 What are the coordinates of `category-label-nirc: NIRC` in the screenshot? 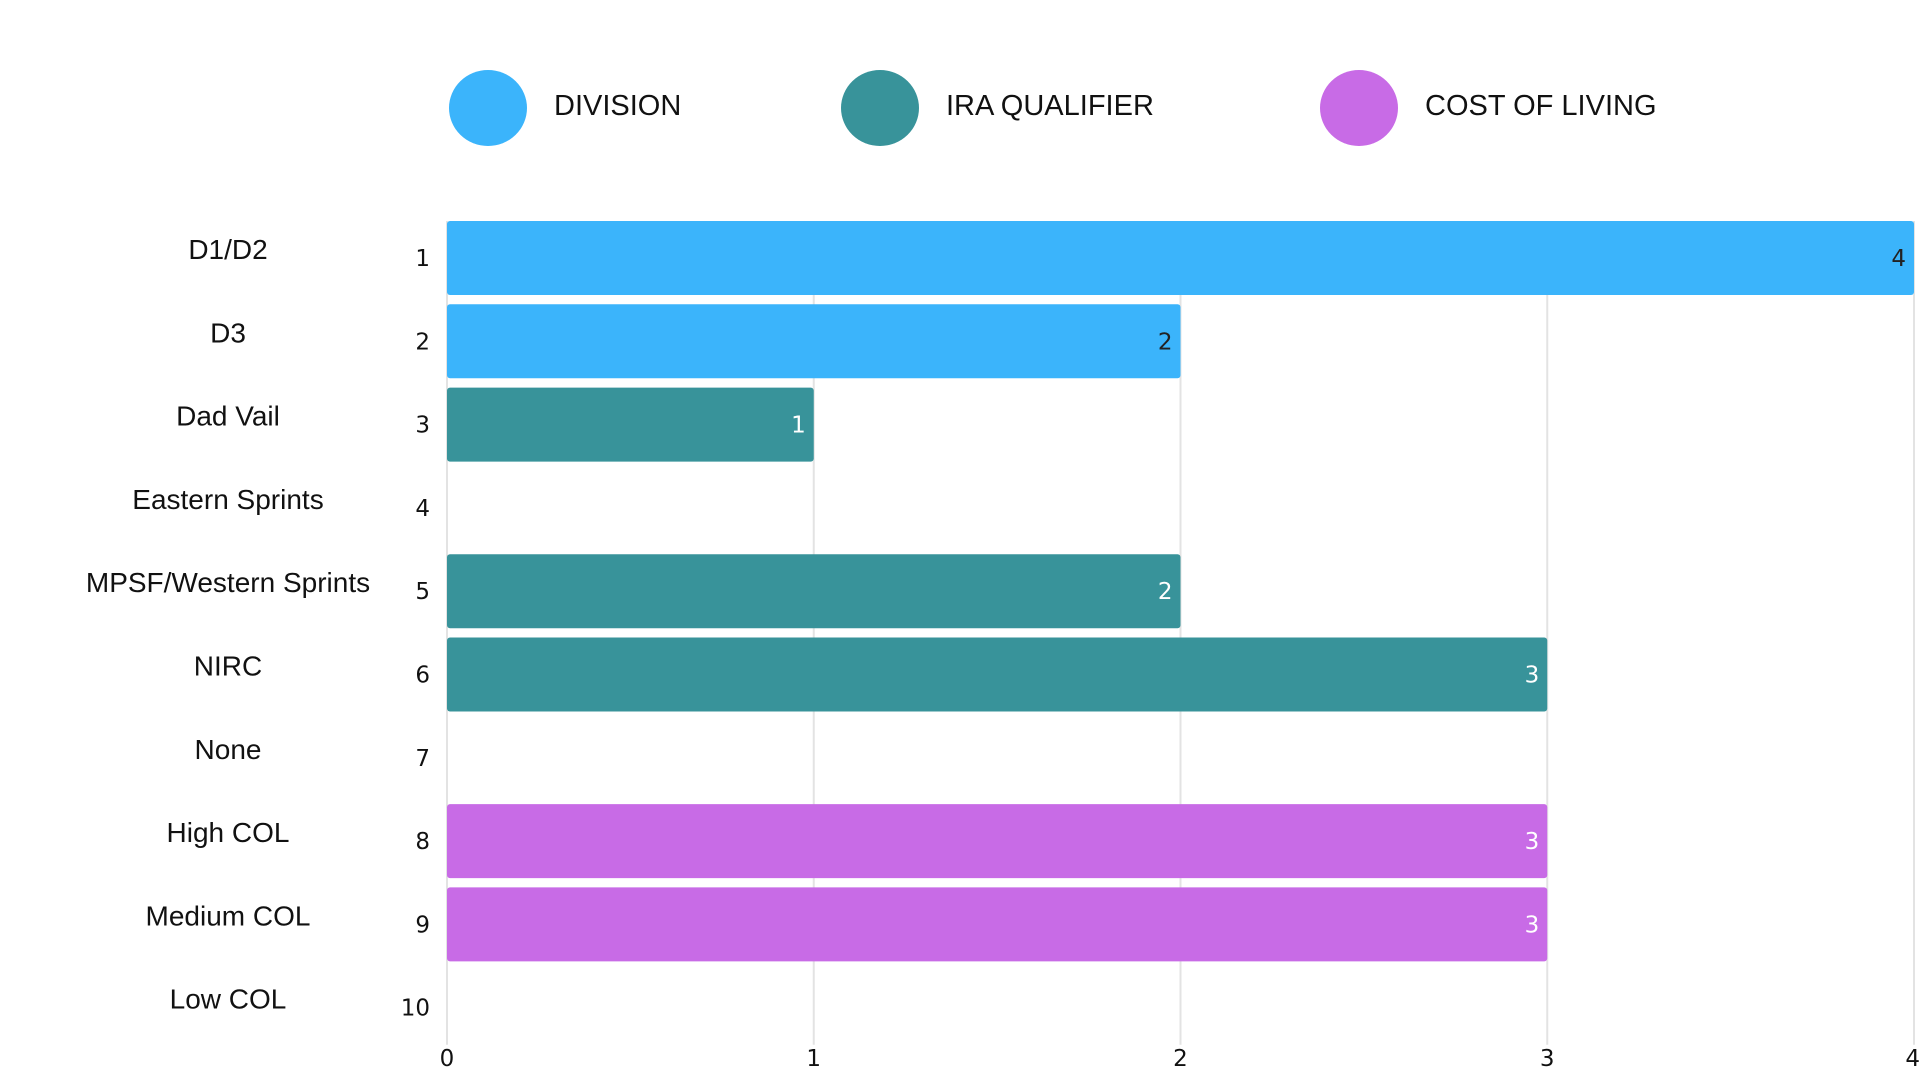 It's located at (228, 666).